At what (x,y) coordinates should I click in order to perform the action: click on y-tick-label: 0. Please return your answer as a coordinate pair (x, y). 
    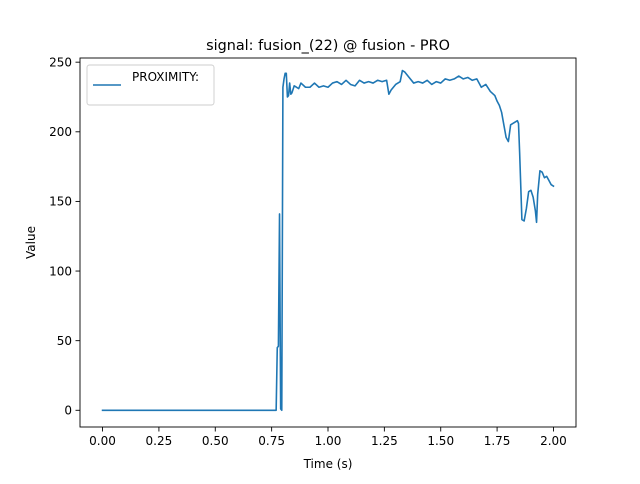
    Looking at the image, I should click on (68, 411).